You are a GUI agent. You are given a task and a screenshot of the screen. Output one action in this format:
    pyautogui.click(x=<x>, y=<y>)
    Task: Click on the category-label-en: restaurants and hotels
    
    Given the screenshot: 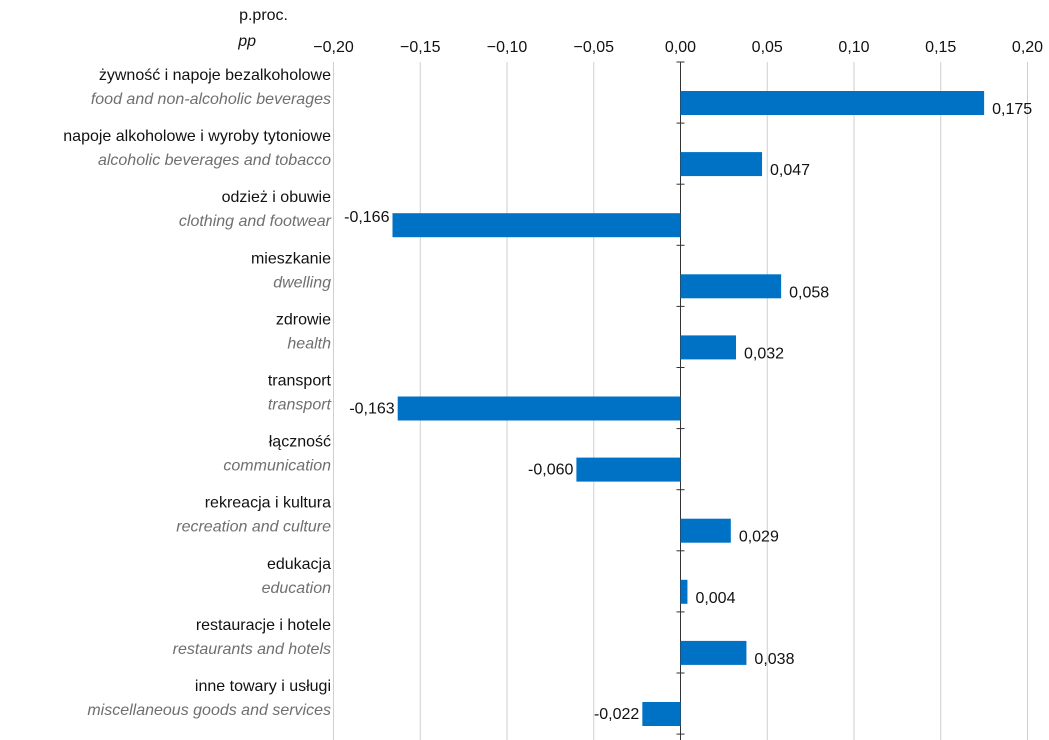 What is the action you would take?
    pyautogui.click(x=252, y=649)
    